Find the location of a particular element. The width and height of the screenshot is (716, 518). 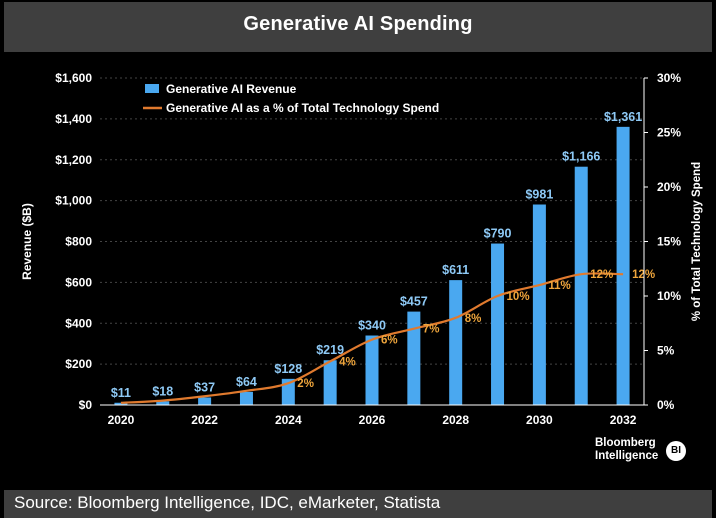

y-tick-label: $800 is located at coordinates (78, 242).